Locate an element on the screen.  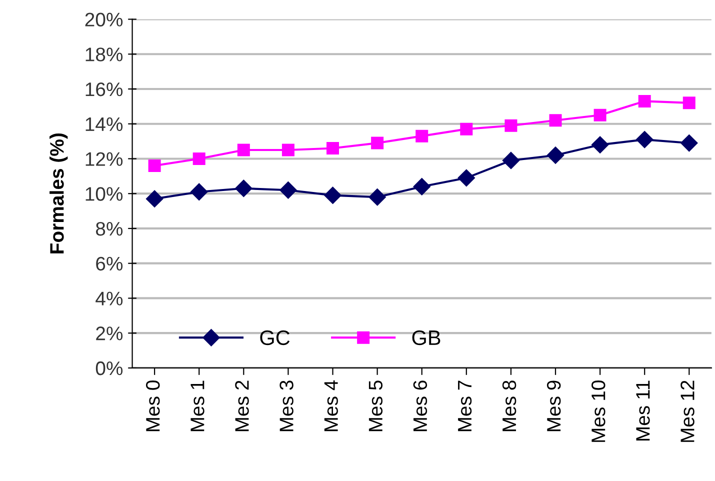
y-tick-label: 14% is located at coordinates (104, 124).